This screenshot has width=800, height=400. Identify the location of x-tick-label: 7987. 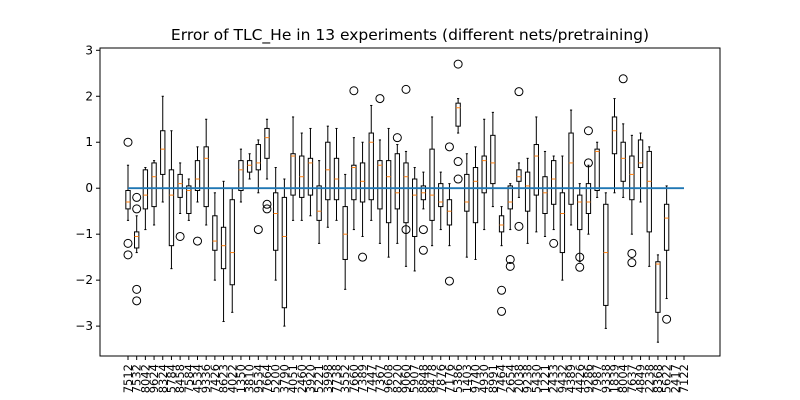
(597, 378).